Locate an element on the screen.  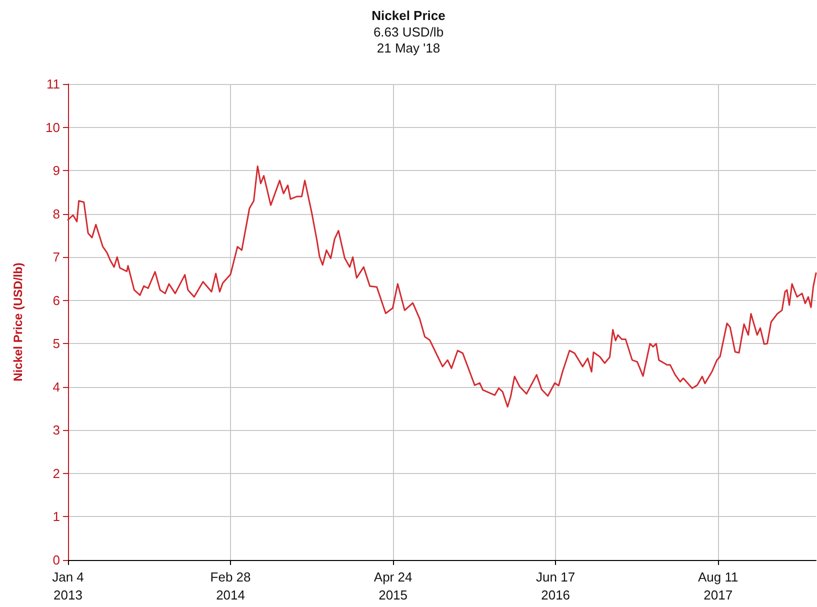
x-tick-label: Jan 4 2013 is located at coordinates (68, 586).